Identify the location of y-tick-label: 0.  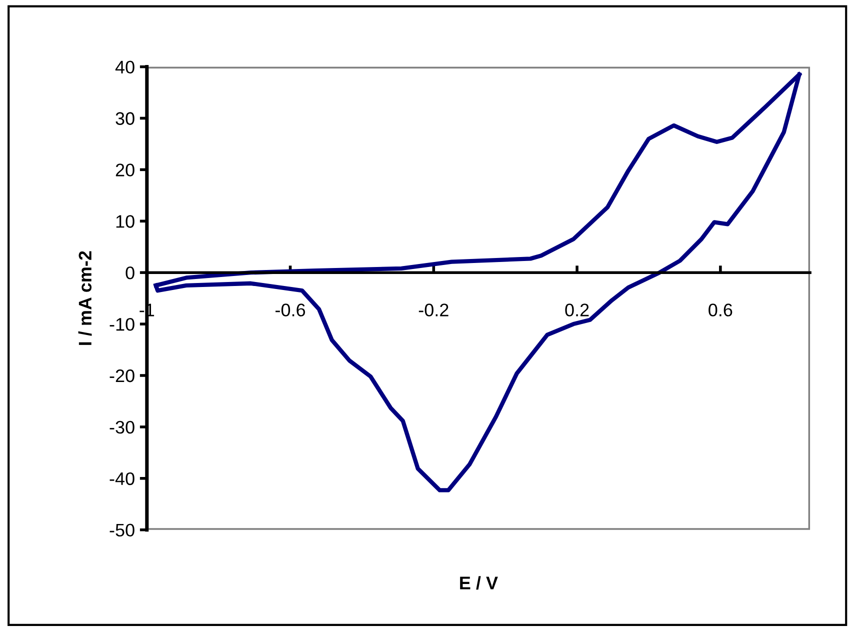
(130, 273).